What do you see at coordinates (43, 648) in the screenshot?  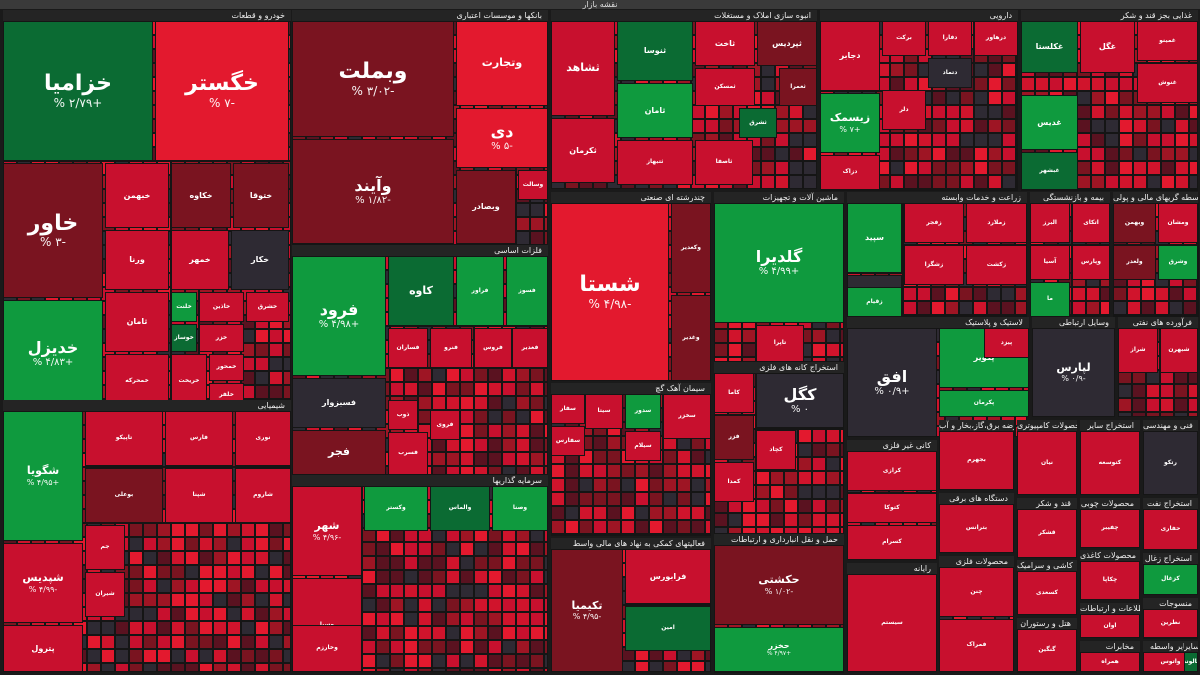 I see `stock-tile: پترول` at bounding box center [43, 648].